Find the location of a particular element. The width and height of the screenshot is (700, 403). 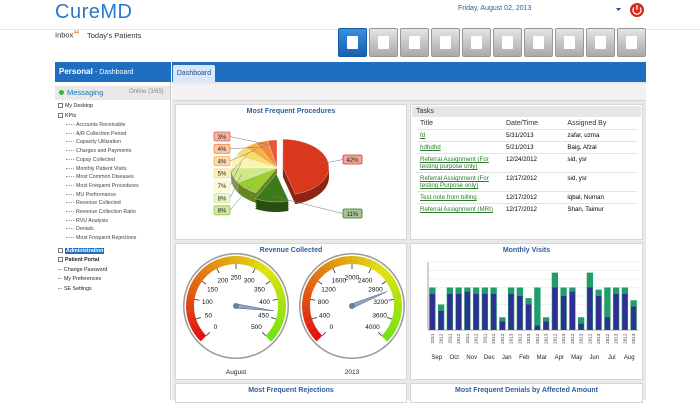

revenue-panel: Revenue Collected is located at coordinates (291, 311).